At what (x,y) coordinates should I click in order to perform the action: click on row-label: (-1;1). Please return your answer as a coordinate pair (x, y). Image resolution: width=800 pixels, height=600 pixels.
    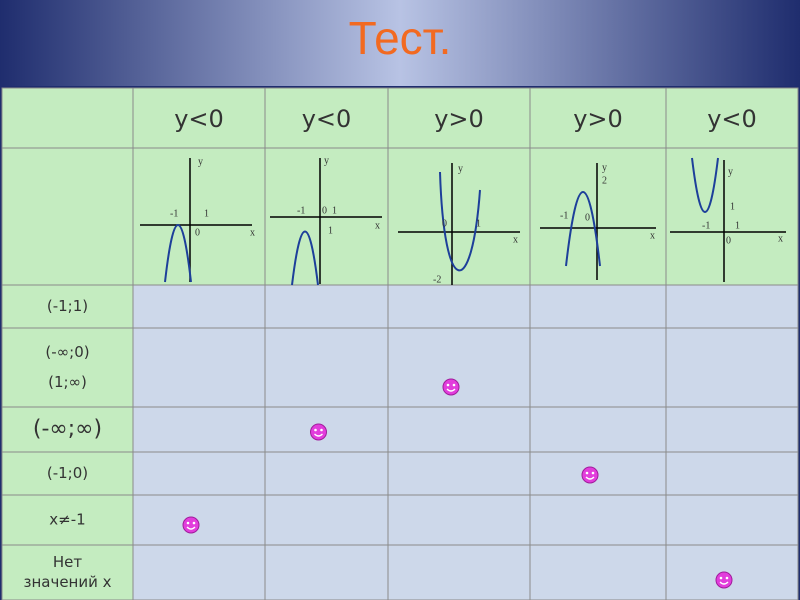
    Looking at the image, I should click on (67, 306).